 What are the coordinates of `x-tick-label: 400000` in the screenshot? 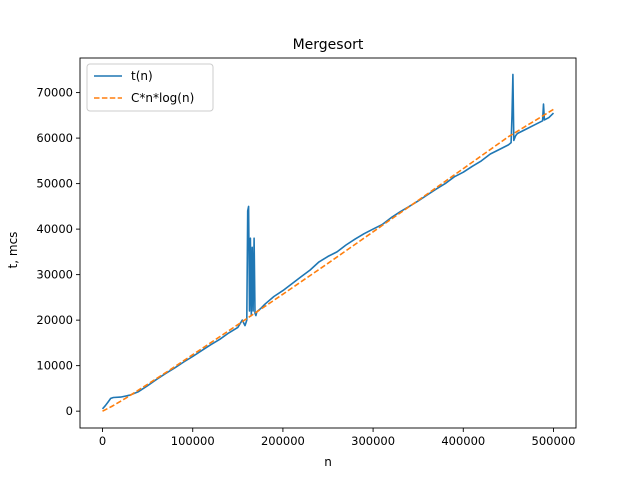 It's located at (463, 441).